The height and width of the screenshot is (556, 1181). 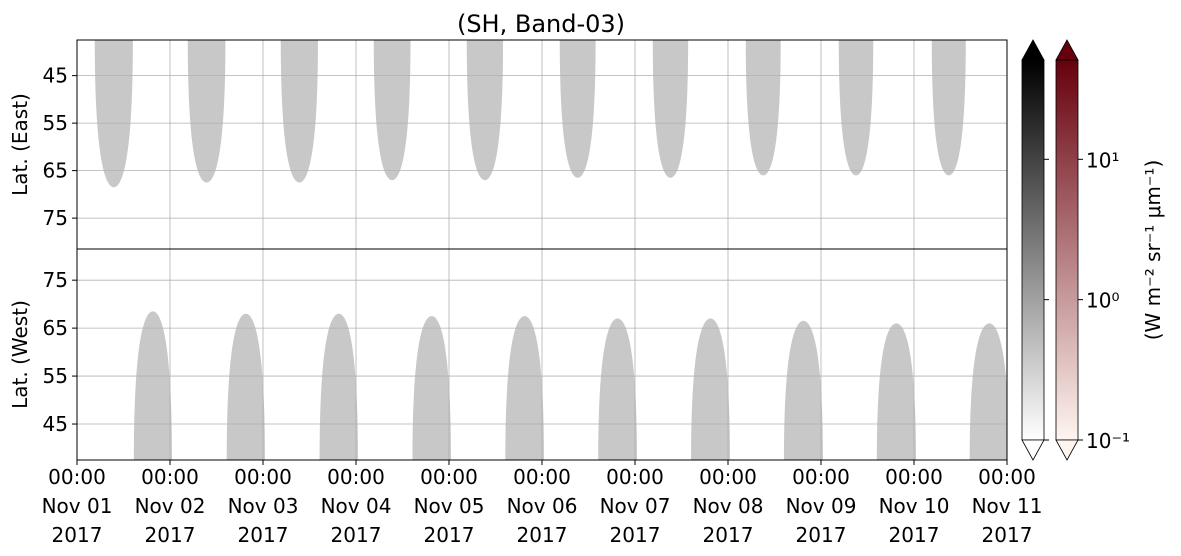 I want to click on x-tick-label: Nov 04, so click(x=356, y=506).